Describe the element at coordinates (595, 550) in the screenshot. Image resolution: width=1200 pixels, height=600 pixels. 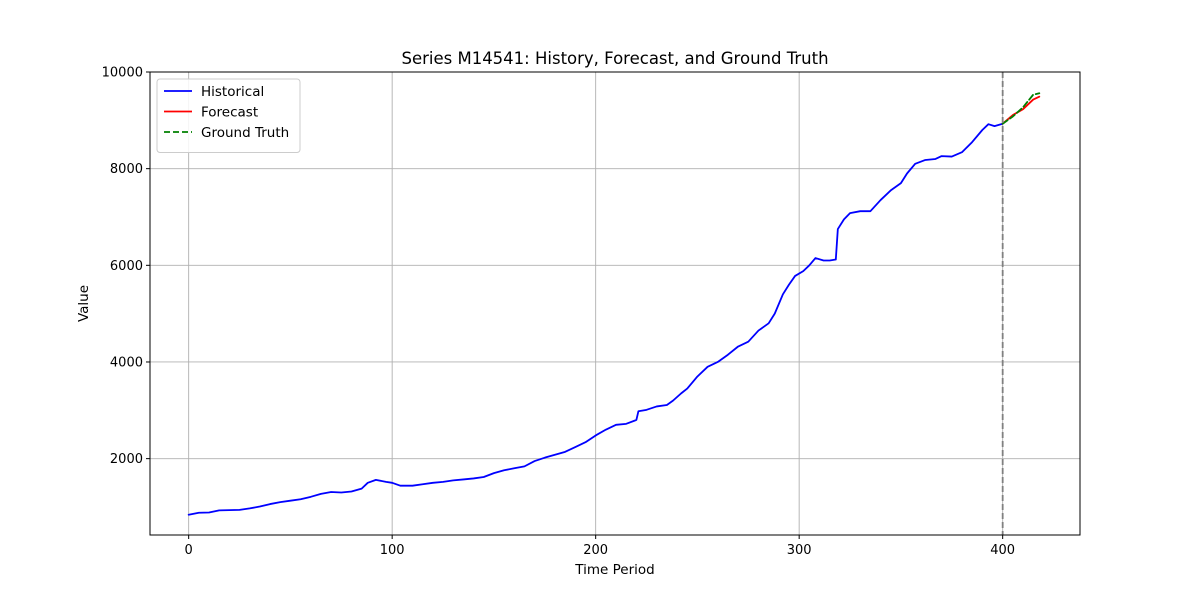
I see `x-tick-label: 200` at that location.